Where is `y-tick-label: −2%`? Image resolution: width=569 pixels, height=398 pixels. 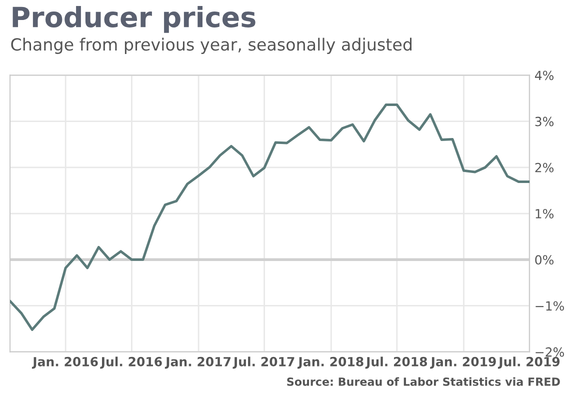 y-tick-label: −2% is located at coordinates (550, 352).